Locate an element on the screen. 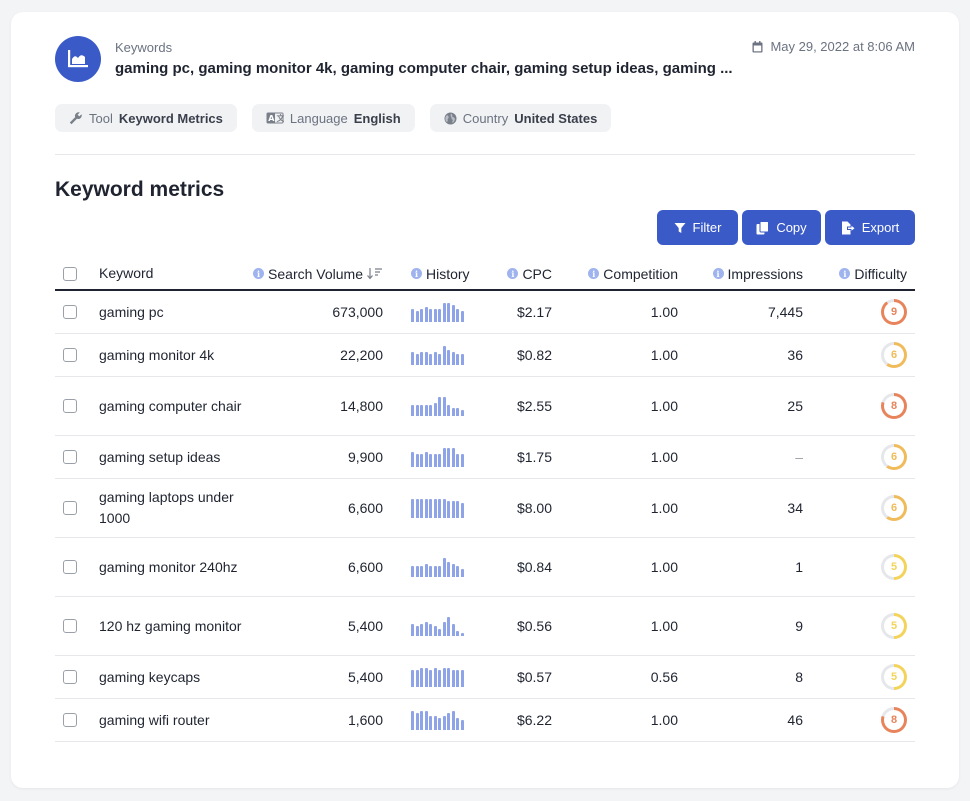  language-chip: A 文 Language English is located at coordinates (333, 118).